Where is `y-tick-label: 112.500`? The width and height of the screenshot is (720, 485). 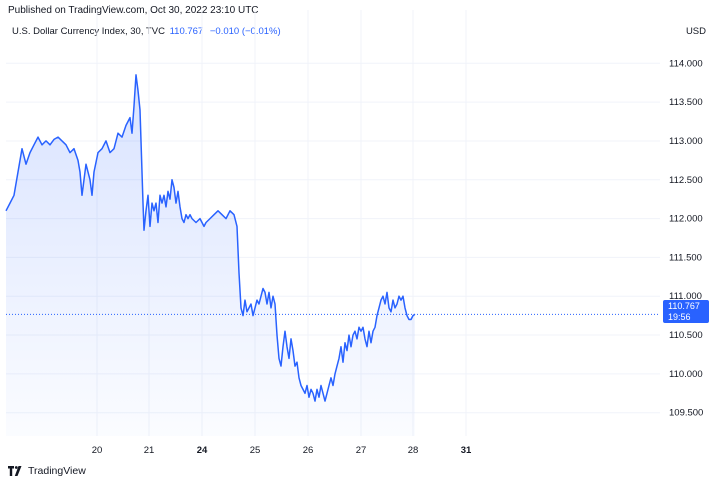 y-tick-label: 112.500 is located at coordinates (686, 180).